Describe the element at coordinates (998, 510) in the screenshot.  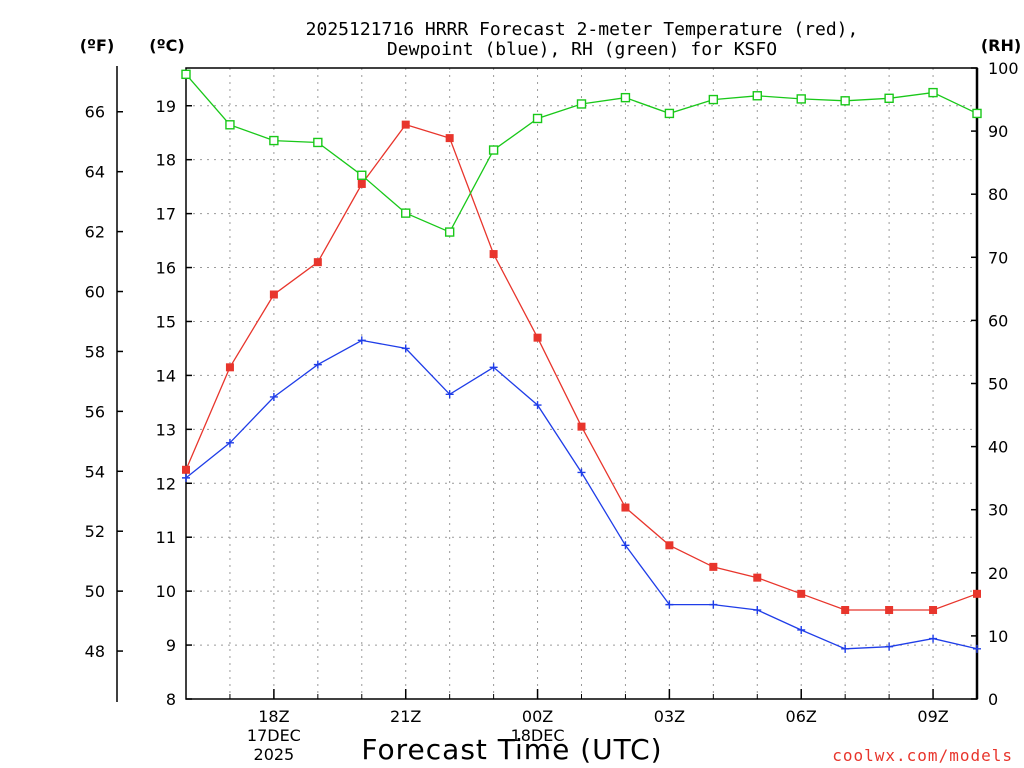
I see `rh-tick-label: 30` at that location.